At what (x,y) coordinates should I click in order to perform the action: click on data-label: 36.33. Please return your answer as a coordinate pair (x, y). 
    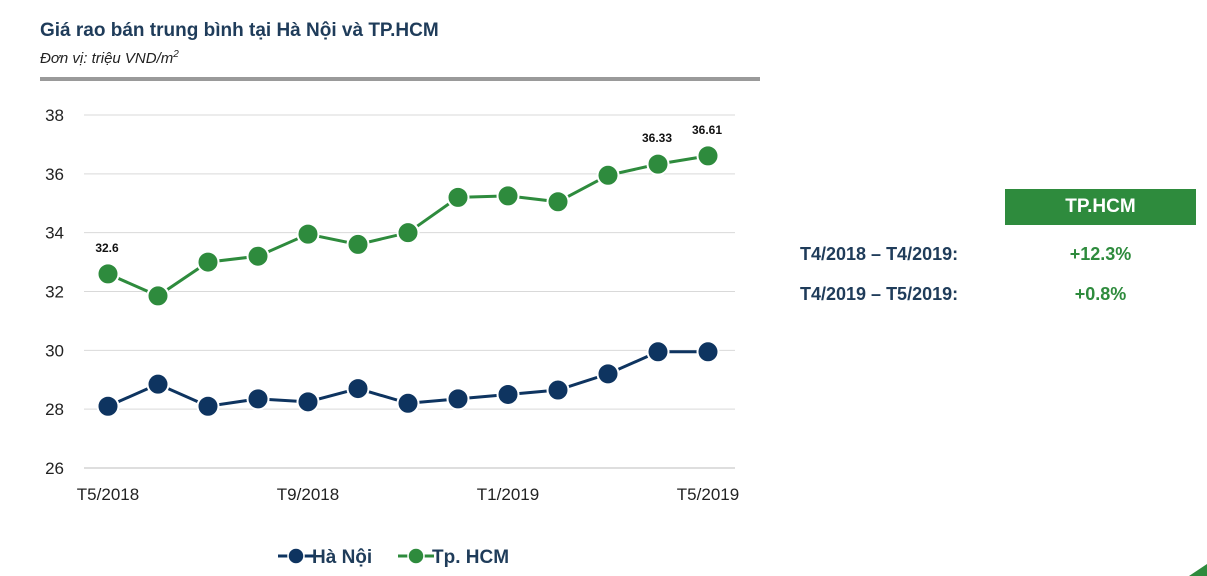
    Looking at the image, I should click on (657, 138).